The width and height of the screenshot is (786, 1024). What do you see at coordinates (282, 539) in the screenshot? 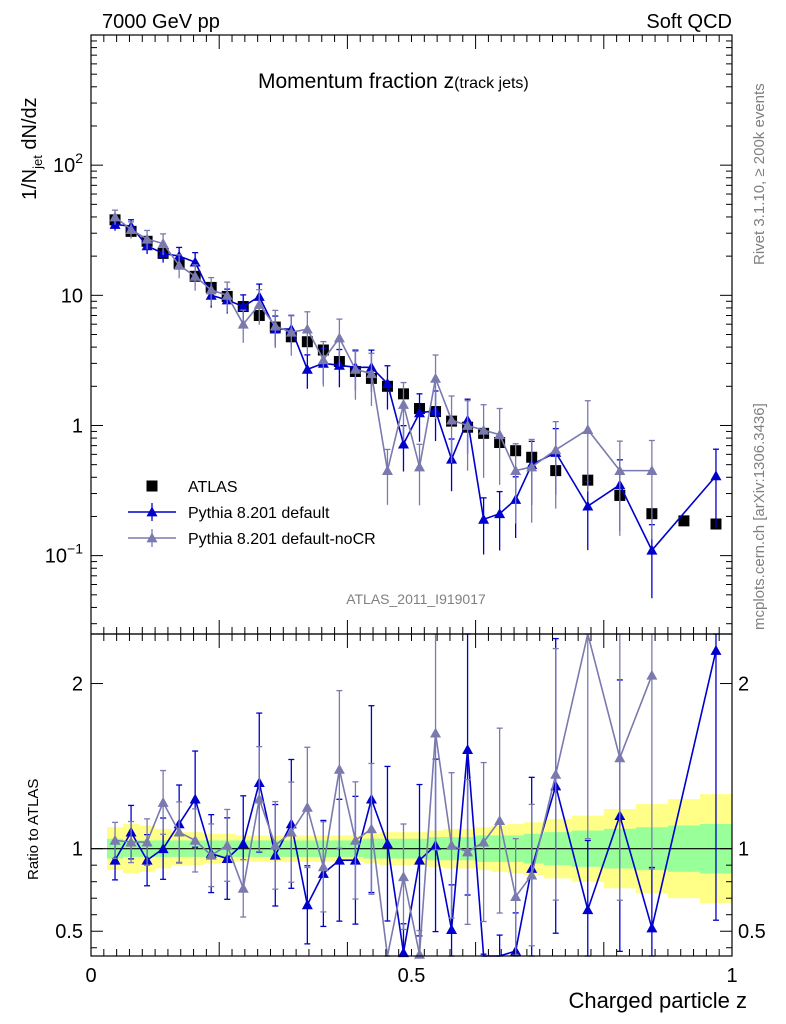
I see `legend-label: Pythia 8.201 default-noCR` at bounding box center [282, 539].